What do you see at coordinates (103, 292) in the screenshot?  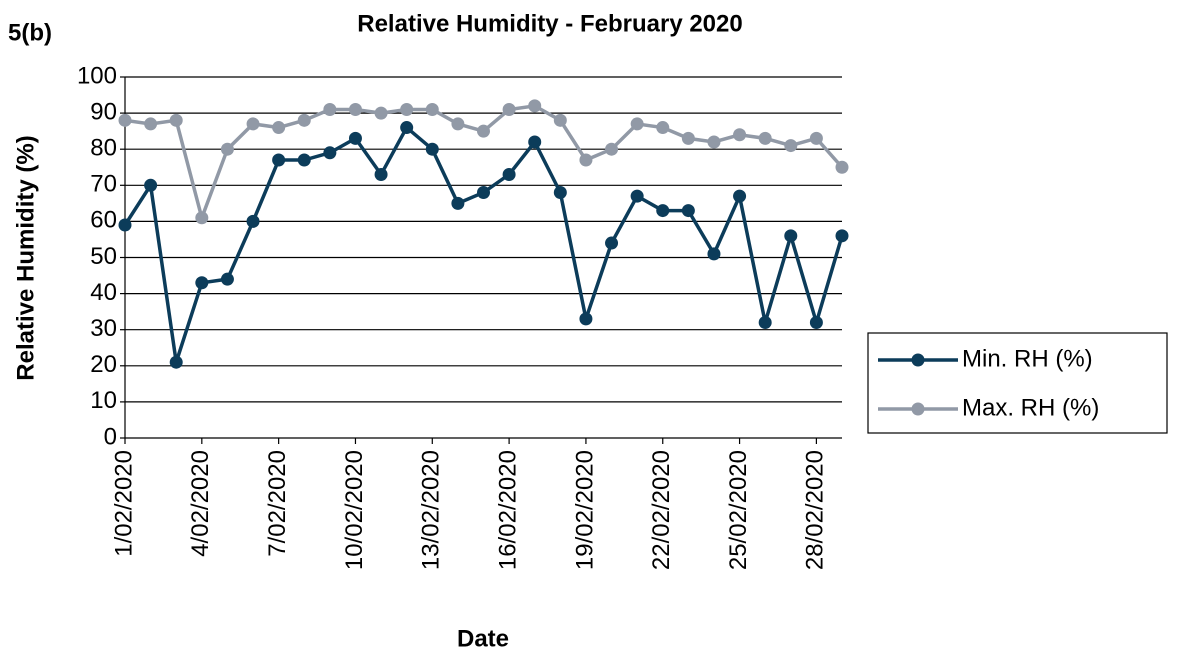 I see `y-tick-label: 40` at bounding box center [103, 292].